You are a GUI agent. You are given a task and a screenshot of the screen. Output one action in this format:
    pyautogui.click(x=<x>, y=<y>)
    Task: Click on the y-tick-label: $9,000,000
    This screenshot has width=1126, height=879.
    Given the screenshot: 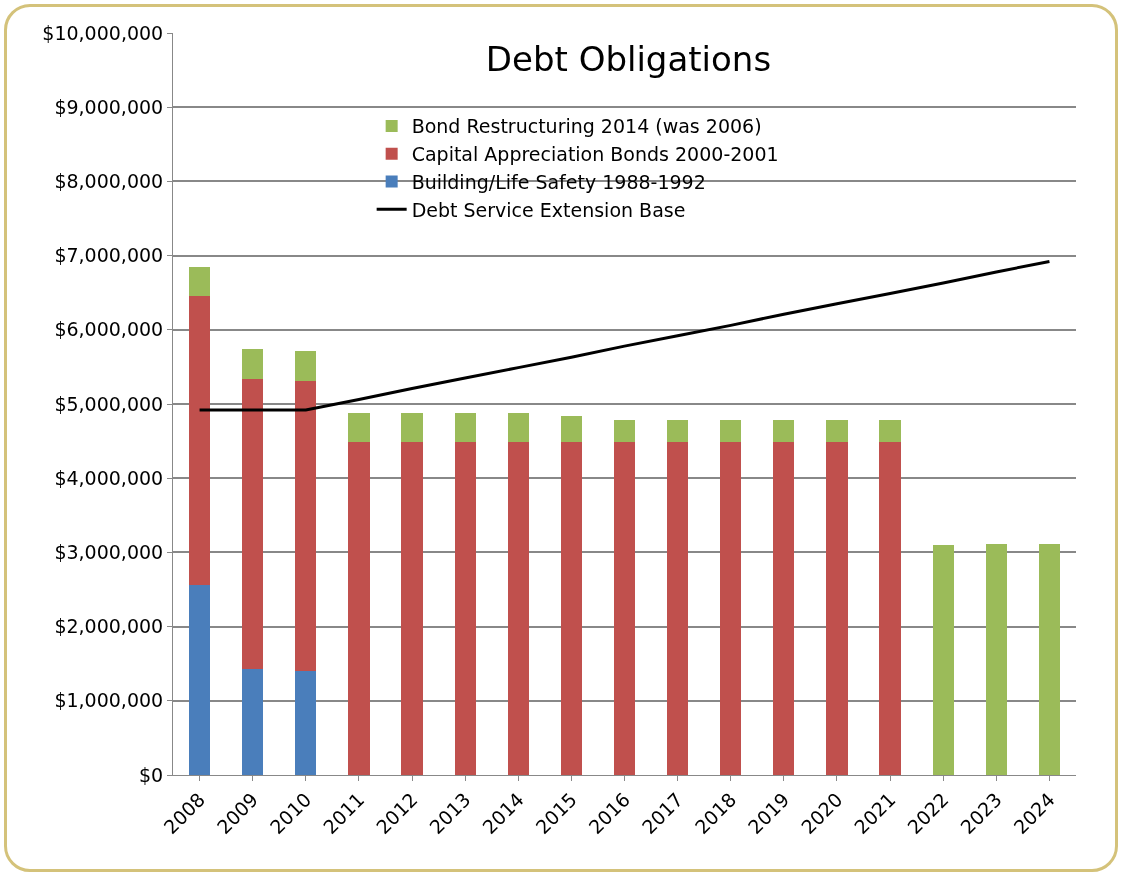 What is the action you would take?
    pyautogui.click(x=109, y=106)
    